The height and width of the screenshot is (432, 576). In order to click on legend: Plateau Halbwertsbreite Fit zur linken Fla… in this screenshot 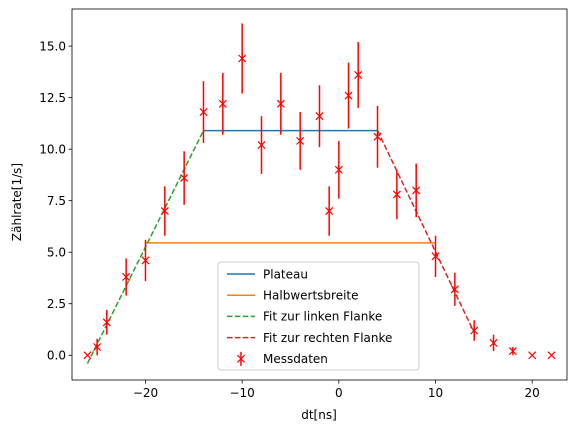, I will do `click(318, 316)`.